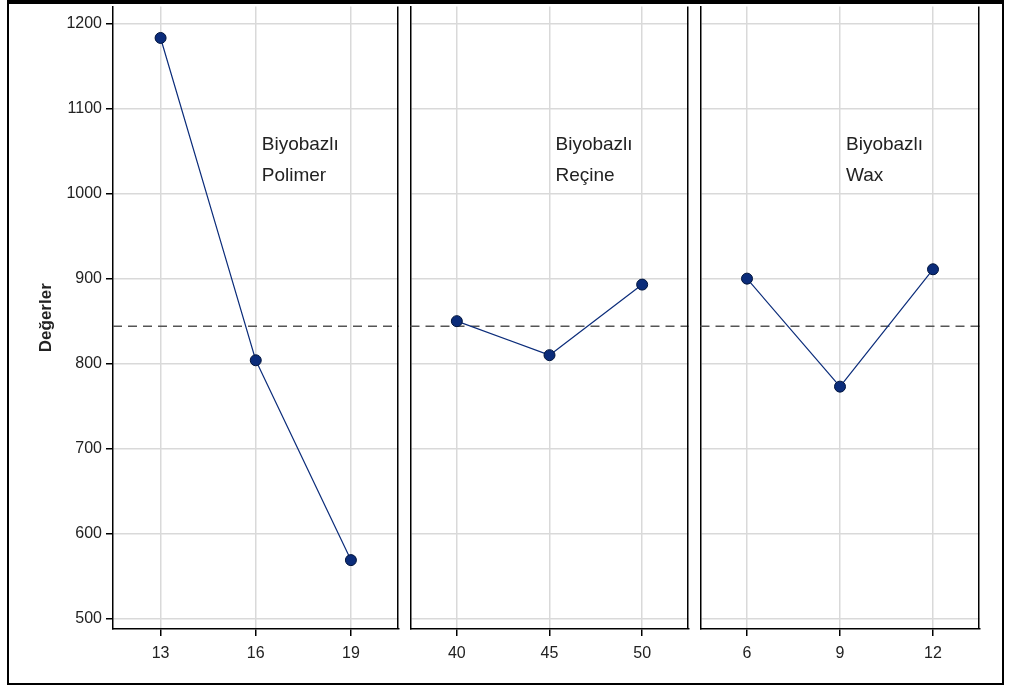 This screenshot has width=1009, height=688. Describe the element at coordinates (351, 653) in the screenshot. I see `x-tick-label: 19` at that location.